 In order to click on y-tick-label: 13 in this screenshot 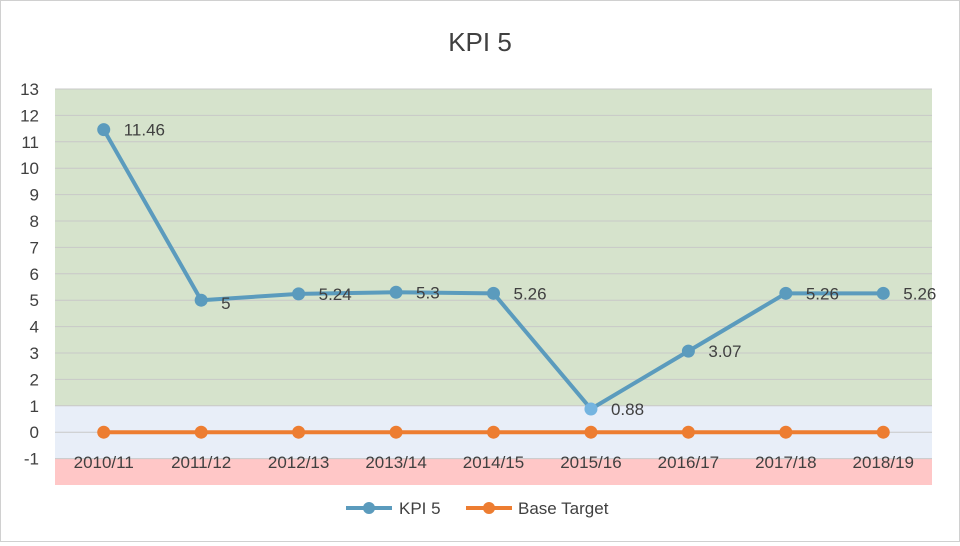, I will do `click(29, 89)`.